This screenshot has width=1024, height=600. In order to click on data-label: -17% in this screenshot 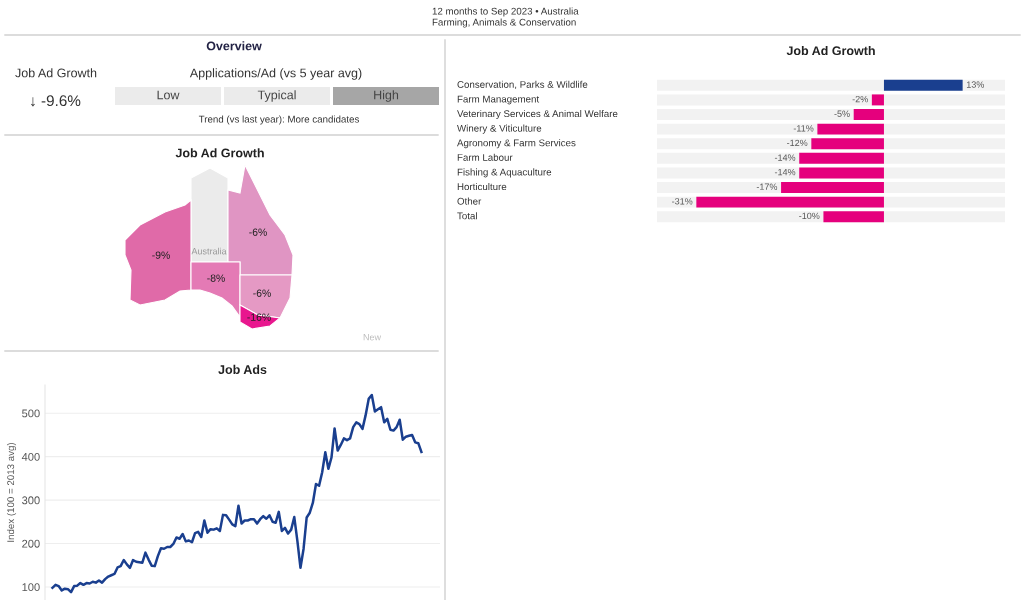, I will do `click(767, 186)`.